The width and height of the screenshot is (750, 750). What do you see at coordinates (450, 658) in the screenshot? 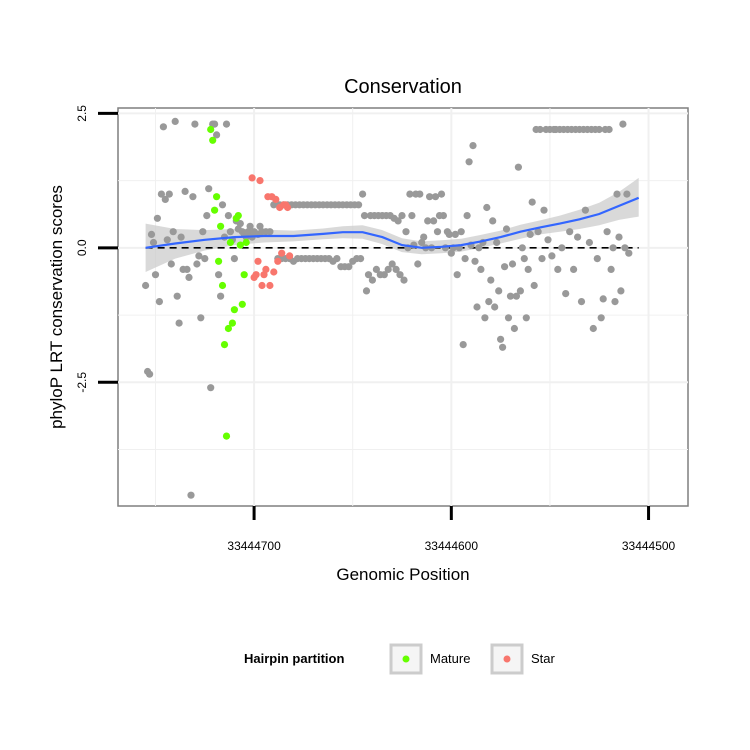
I see `legend-label-mature: Mature` at bounding box center [450, 658].